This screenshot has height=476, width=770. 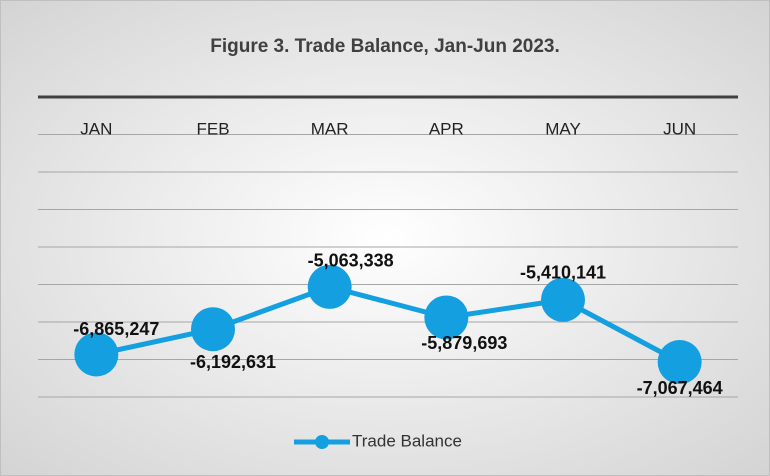 I want to click on legend-label: Trade Balance, so click(x=407, y=440).